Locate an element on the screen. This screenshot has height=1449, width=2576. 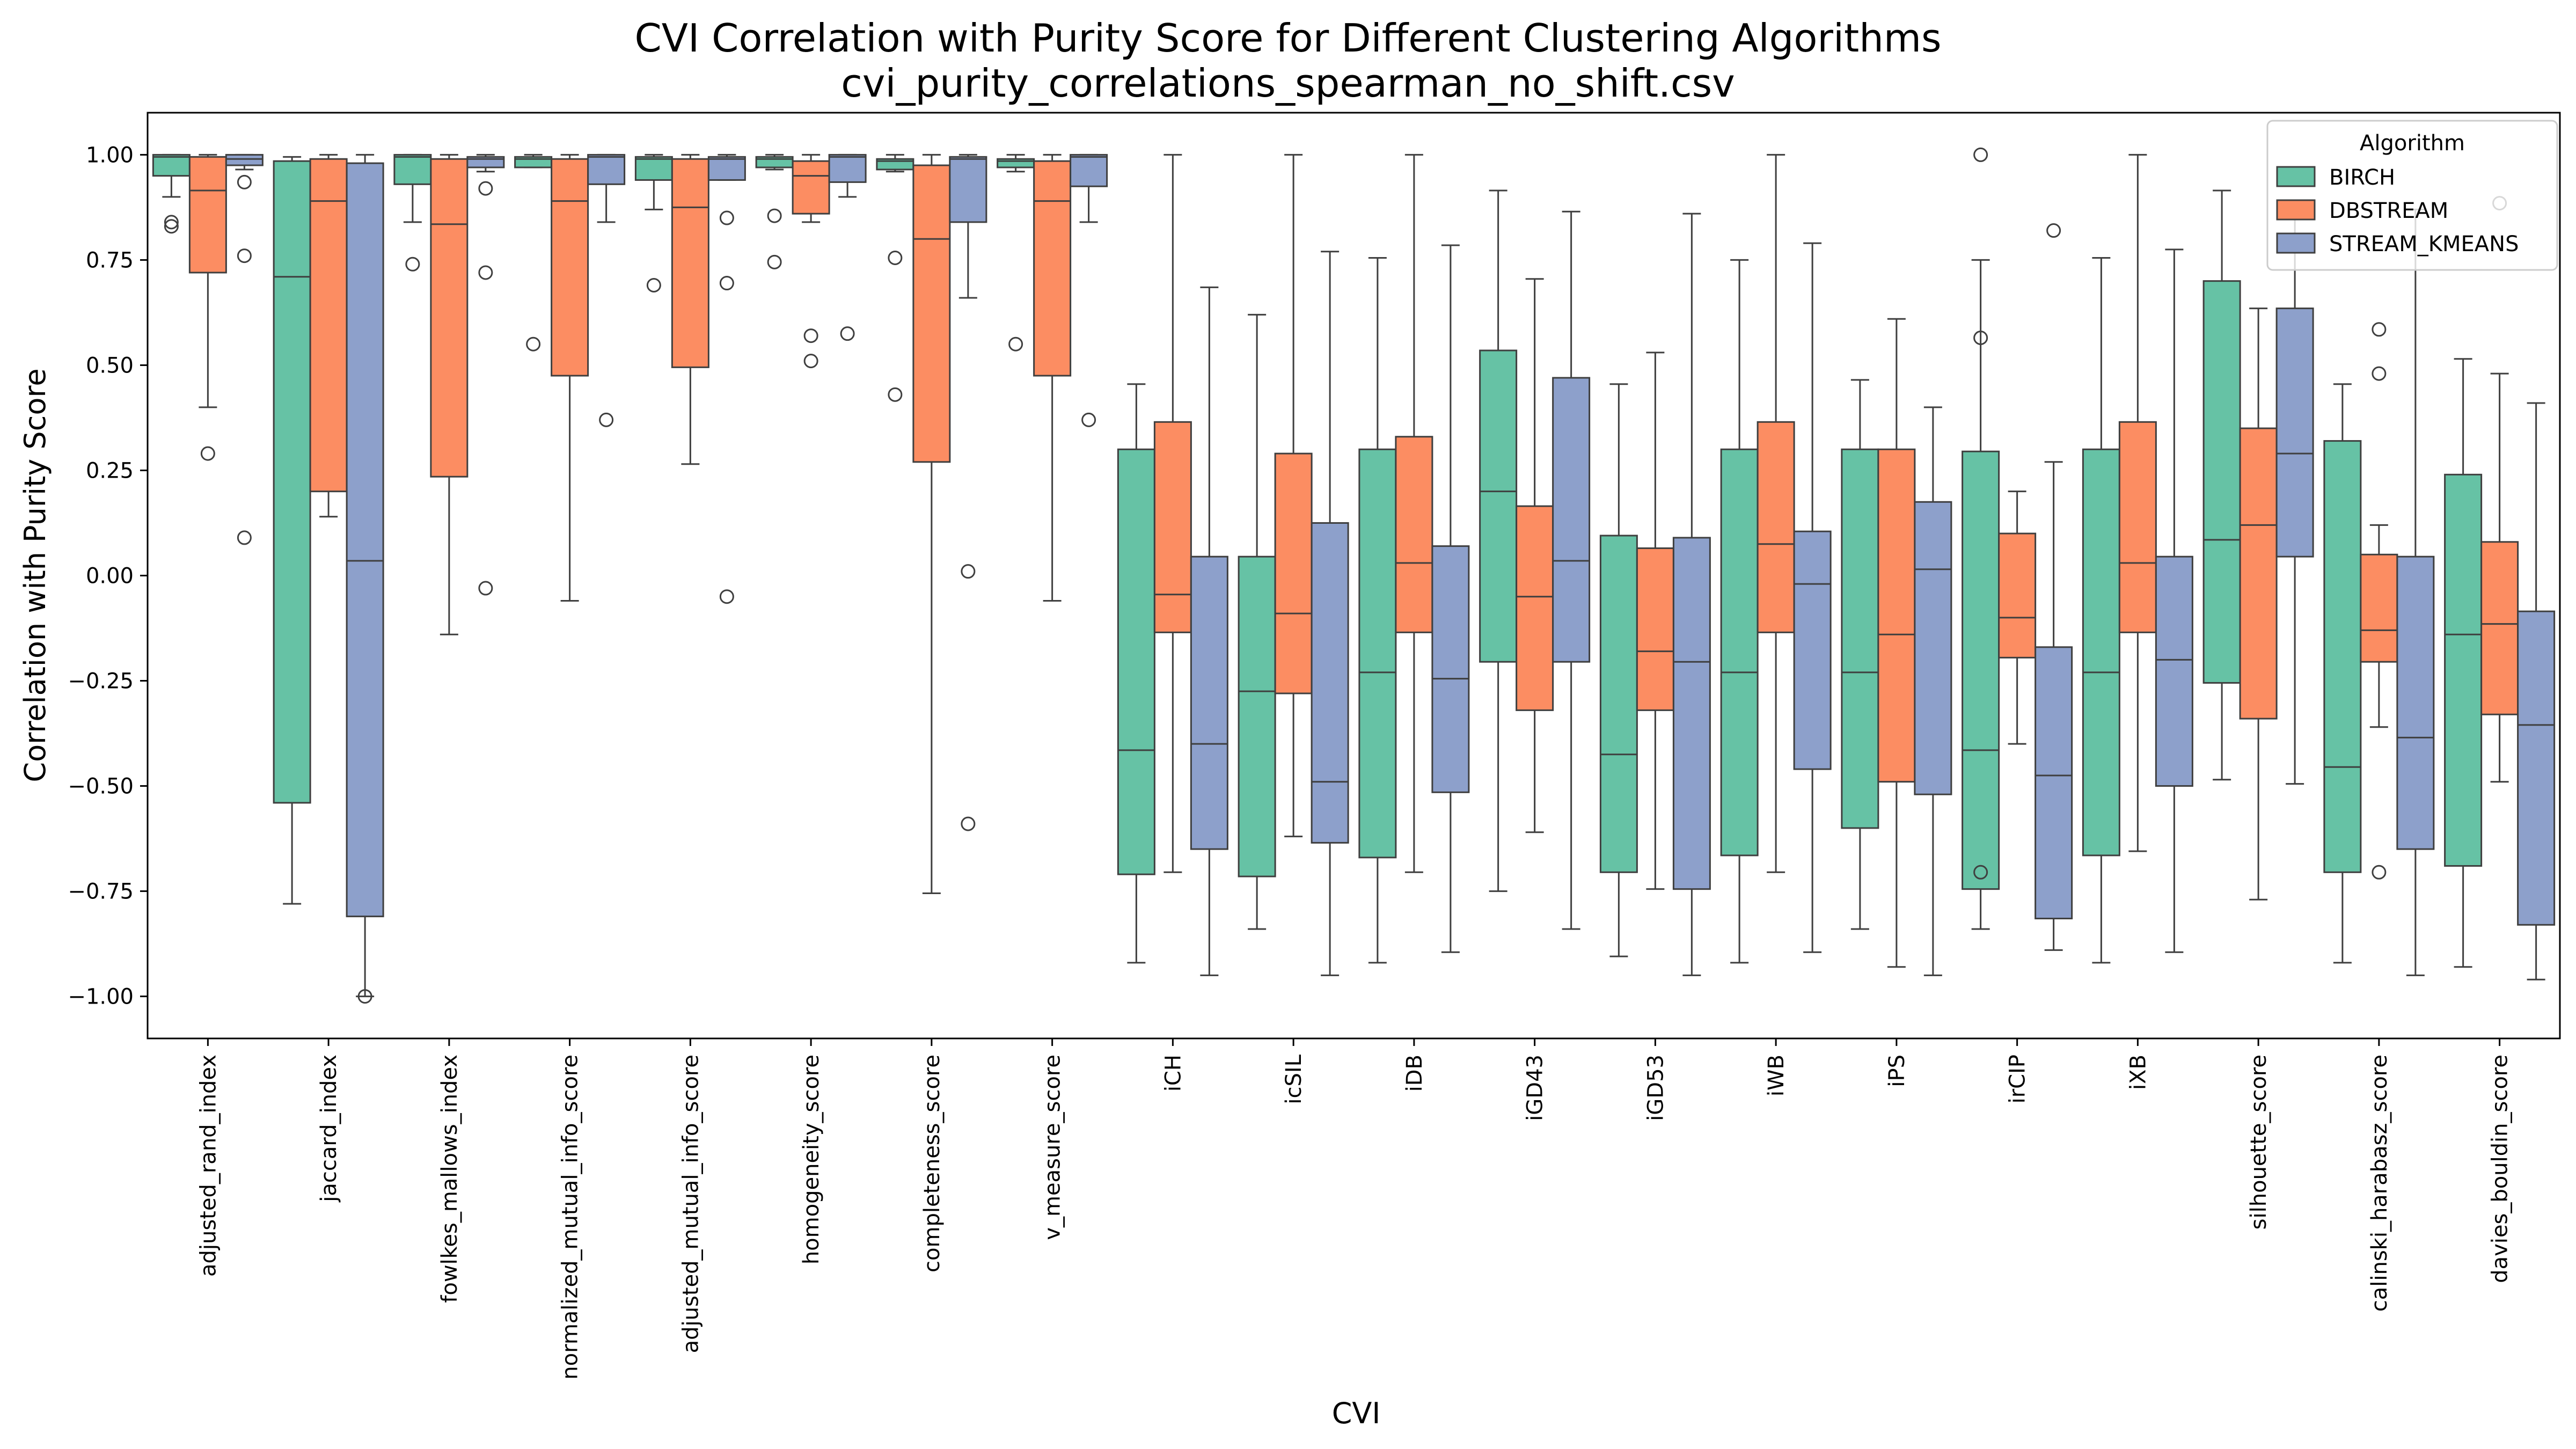
legend-label: DBSTREAM is located at coordinates (2388, 211).